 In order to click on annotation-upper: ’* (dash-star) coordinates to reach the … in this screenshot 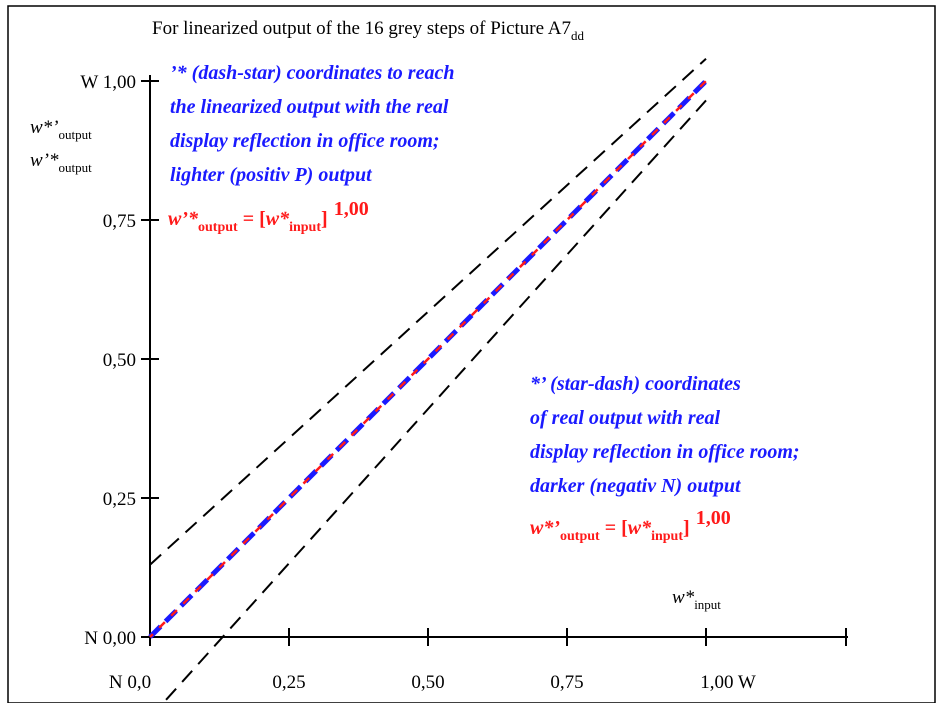, I will do `click(311, 148)`.